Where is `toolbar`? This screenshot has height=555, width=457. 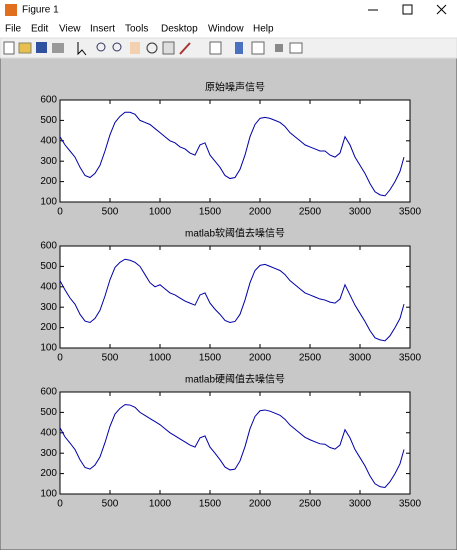 toolbar is located at coordinates (228, 48).